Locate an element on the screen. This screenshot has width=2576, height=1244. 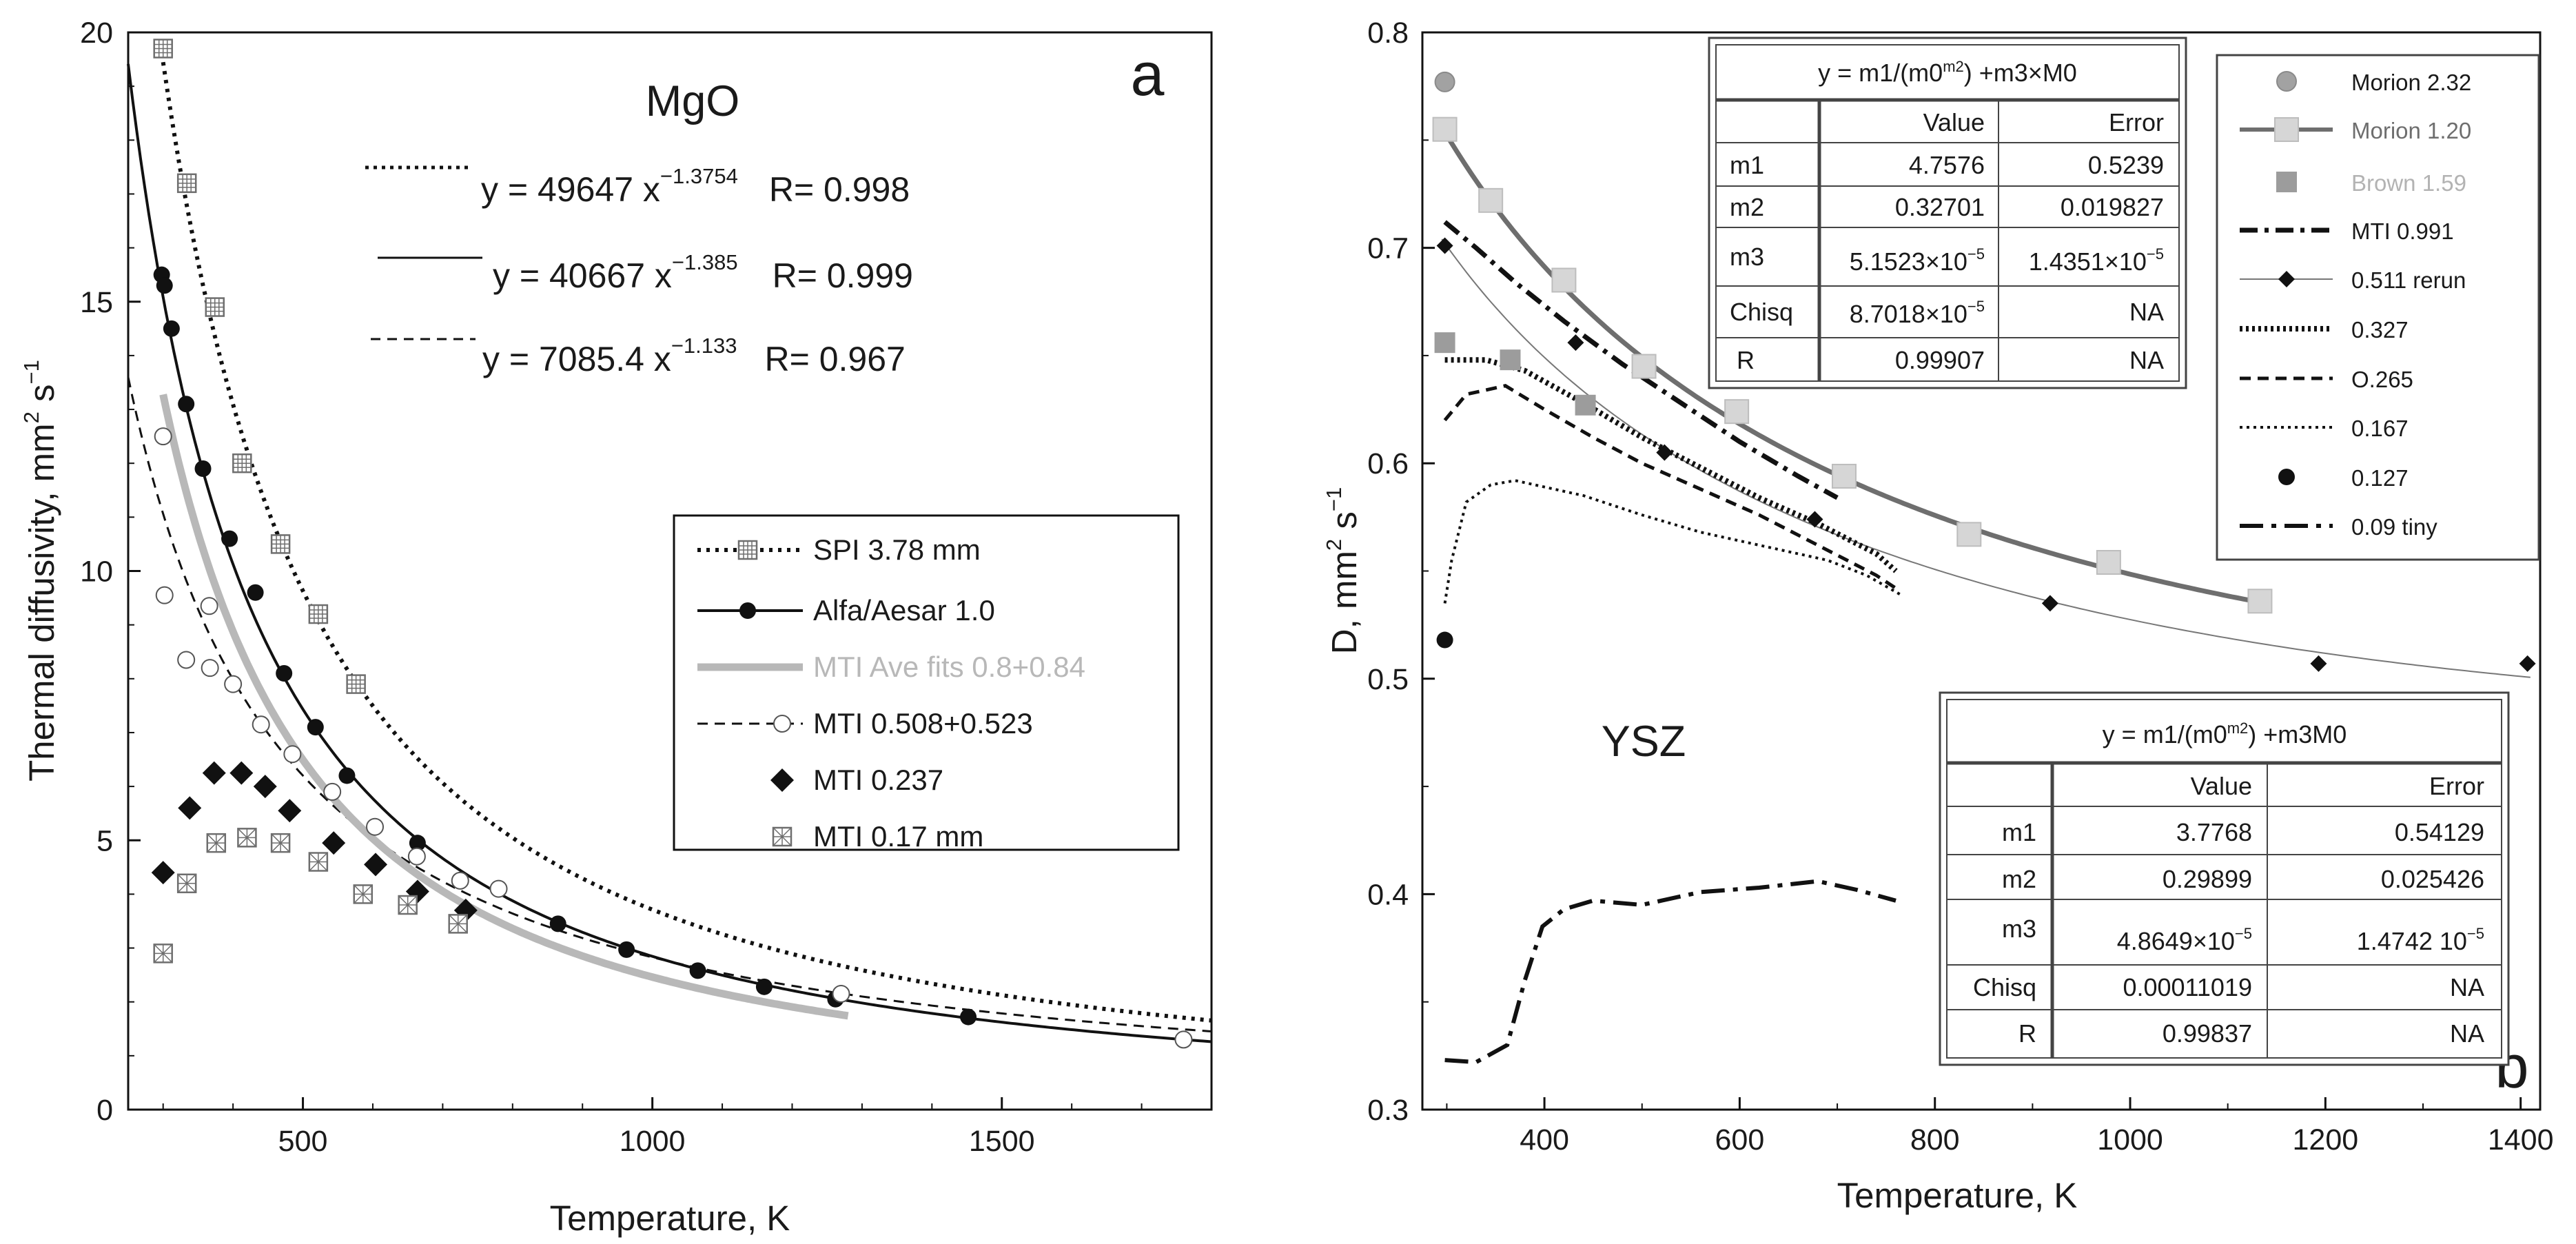
y-tick-label-a-0: 0 is located at coordinates (104, 1110).